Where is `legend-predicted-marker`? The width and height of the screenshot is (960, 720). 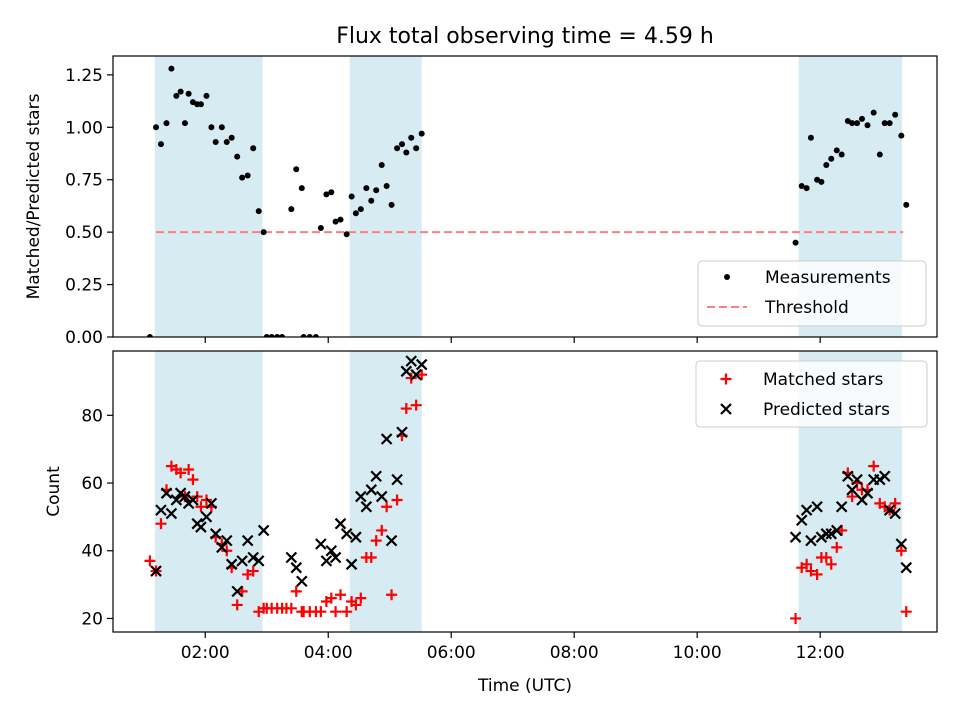
legend-predicted-marker is located at coordinates (726, 409).